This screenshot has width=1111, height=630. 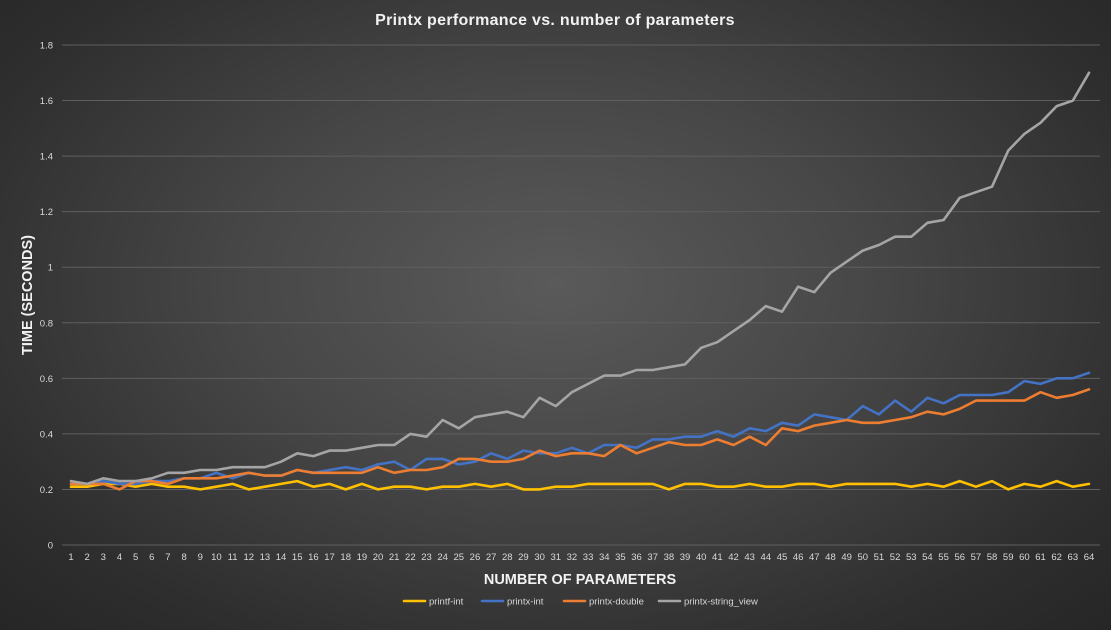 I want to click on legend-label: printx-string_view, so click(x=721, y=602).